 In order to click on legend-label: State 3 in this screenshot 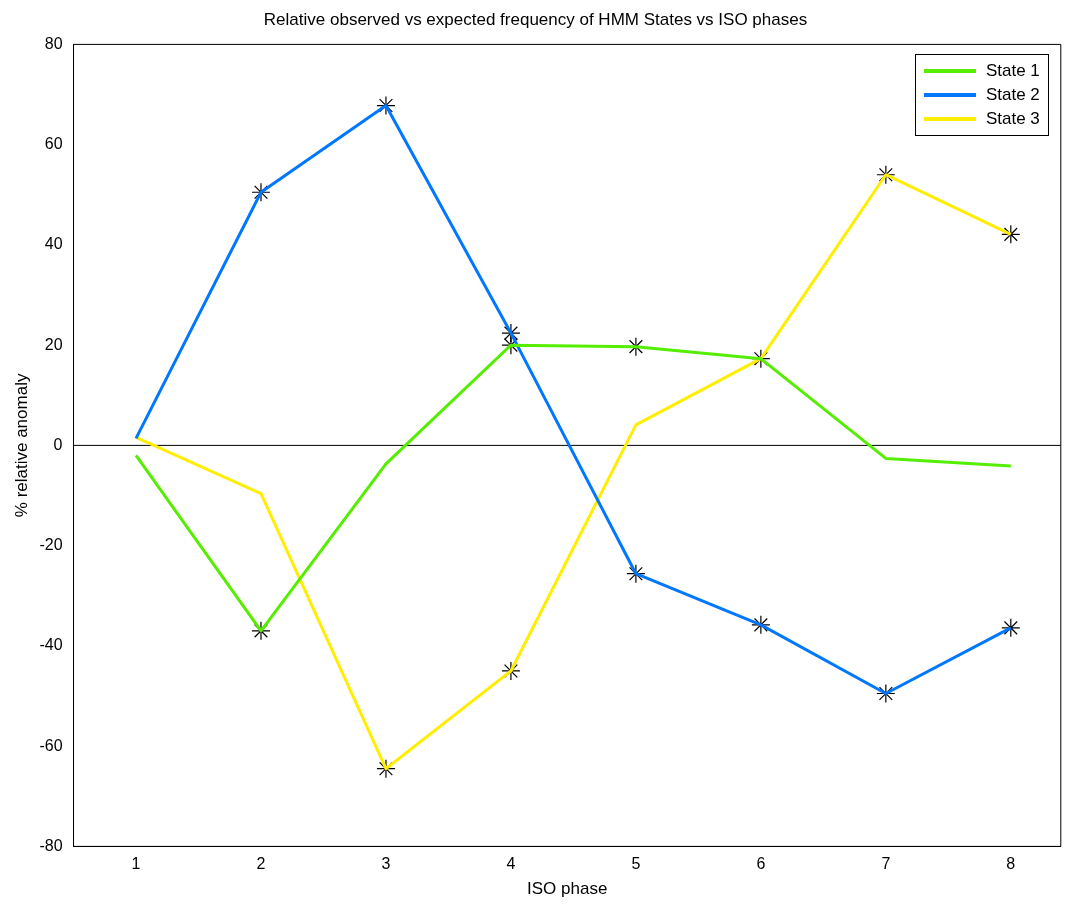, I will do `click(1012, 119)`.